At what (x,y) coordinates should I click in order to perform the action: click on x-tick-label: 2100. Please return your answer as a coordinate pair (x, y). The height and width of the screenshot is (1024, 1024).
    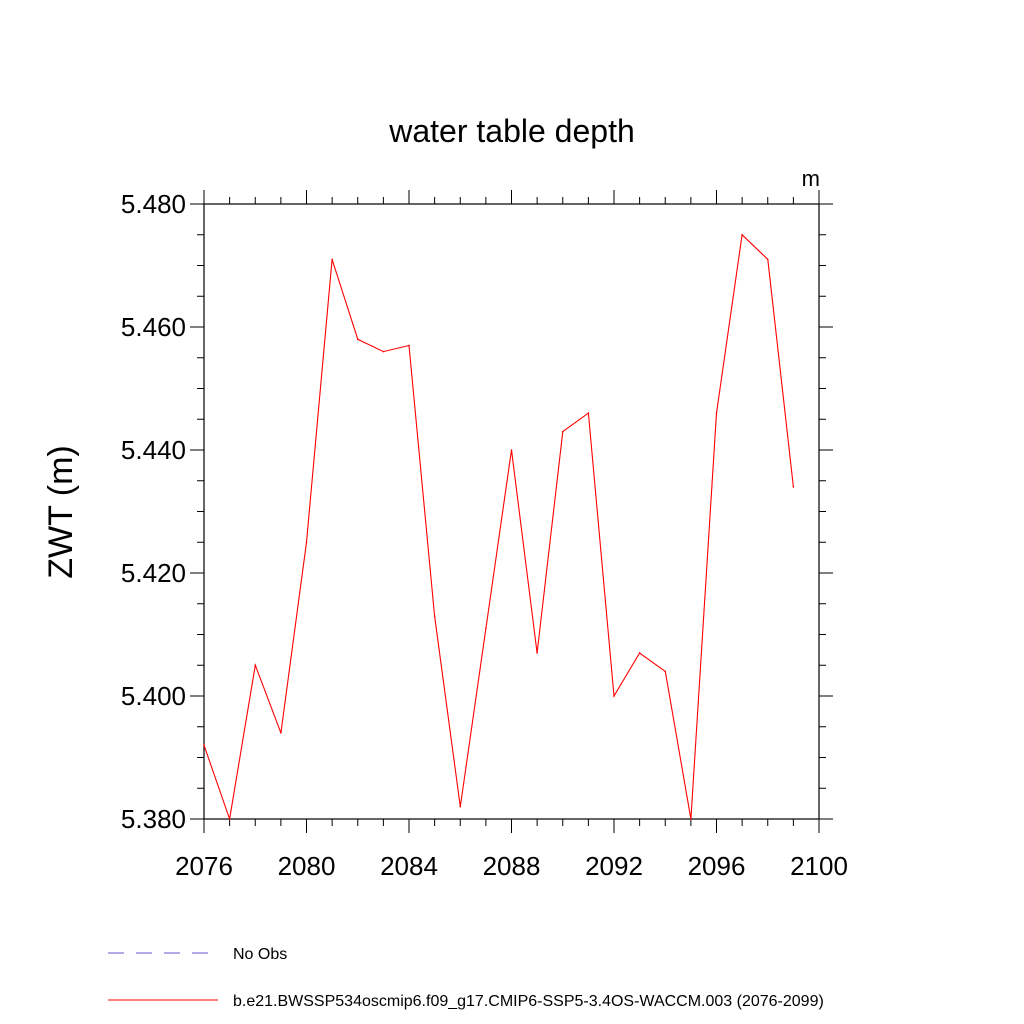
    Looking at the image, I should click on (819, 866).